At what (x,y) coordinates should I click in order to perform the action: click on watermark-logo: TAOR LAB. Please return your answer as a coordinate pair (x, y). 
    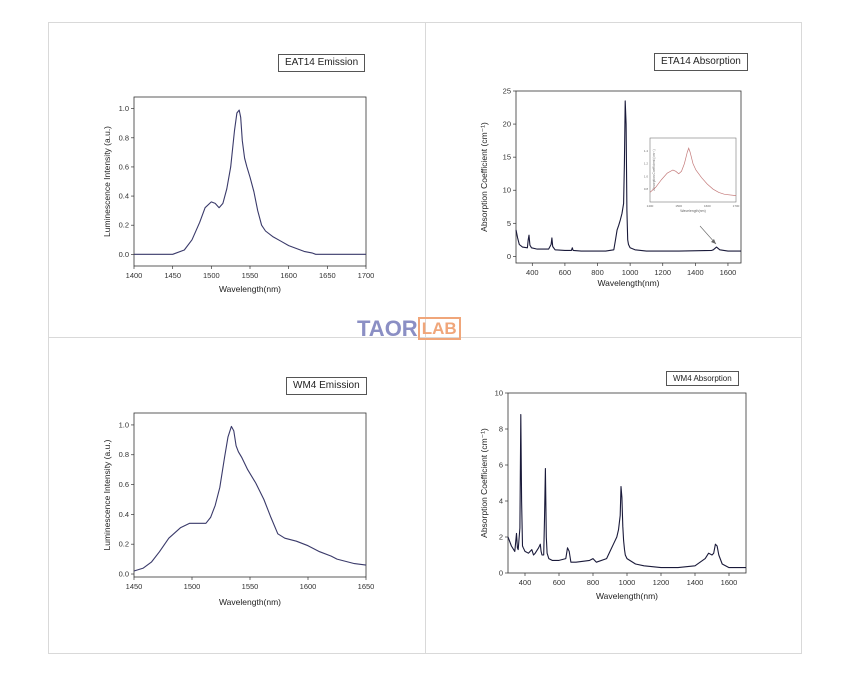
    Looking at the image, I should click on (409, 329).